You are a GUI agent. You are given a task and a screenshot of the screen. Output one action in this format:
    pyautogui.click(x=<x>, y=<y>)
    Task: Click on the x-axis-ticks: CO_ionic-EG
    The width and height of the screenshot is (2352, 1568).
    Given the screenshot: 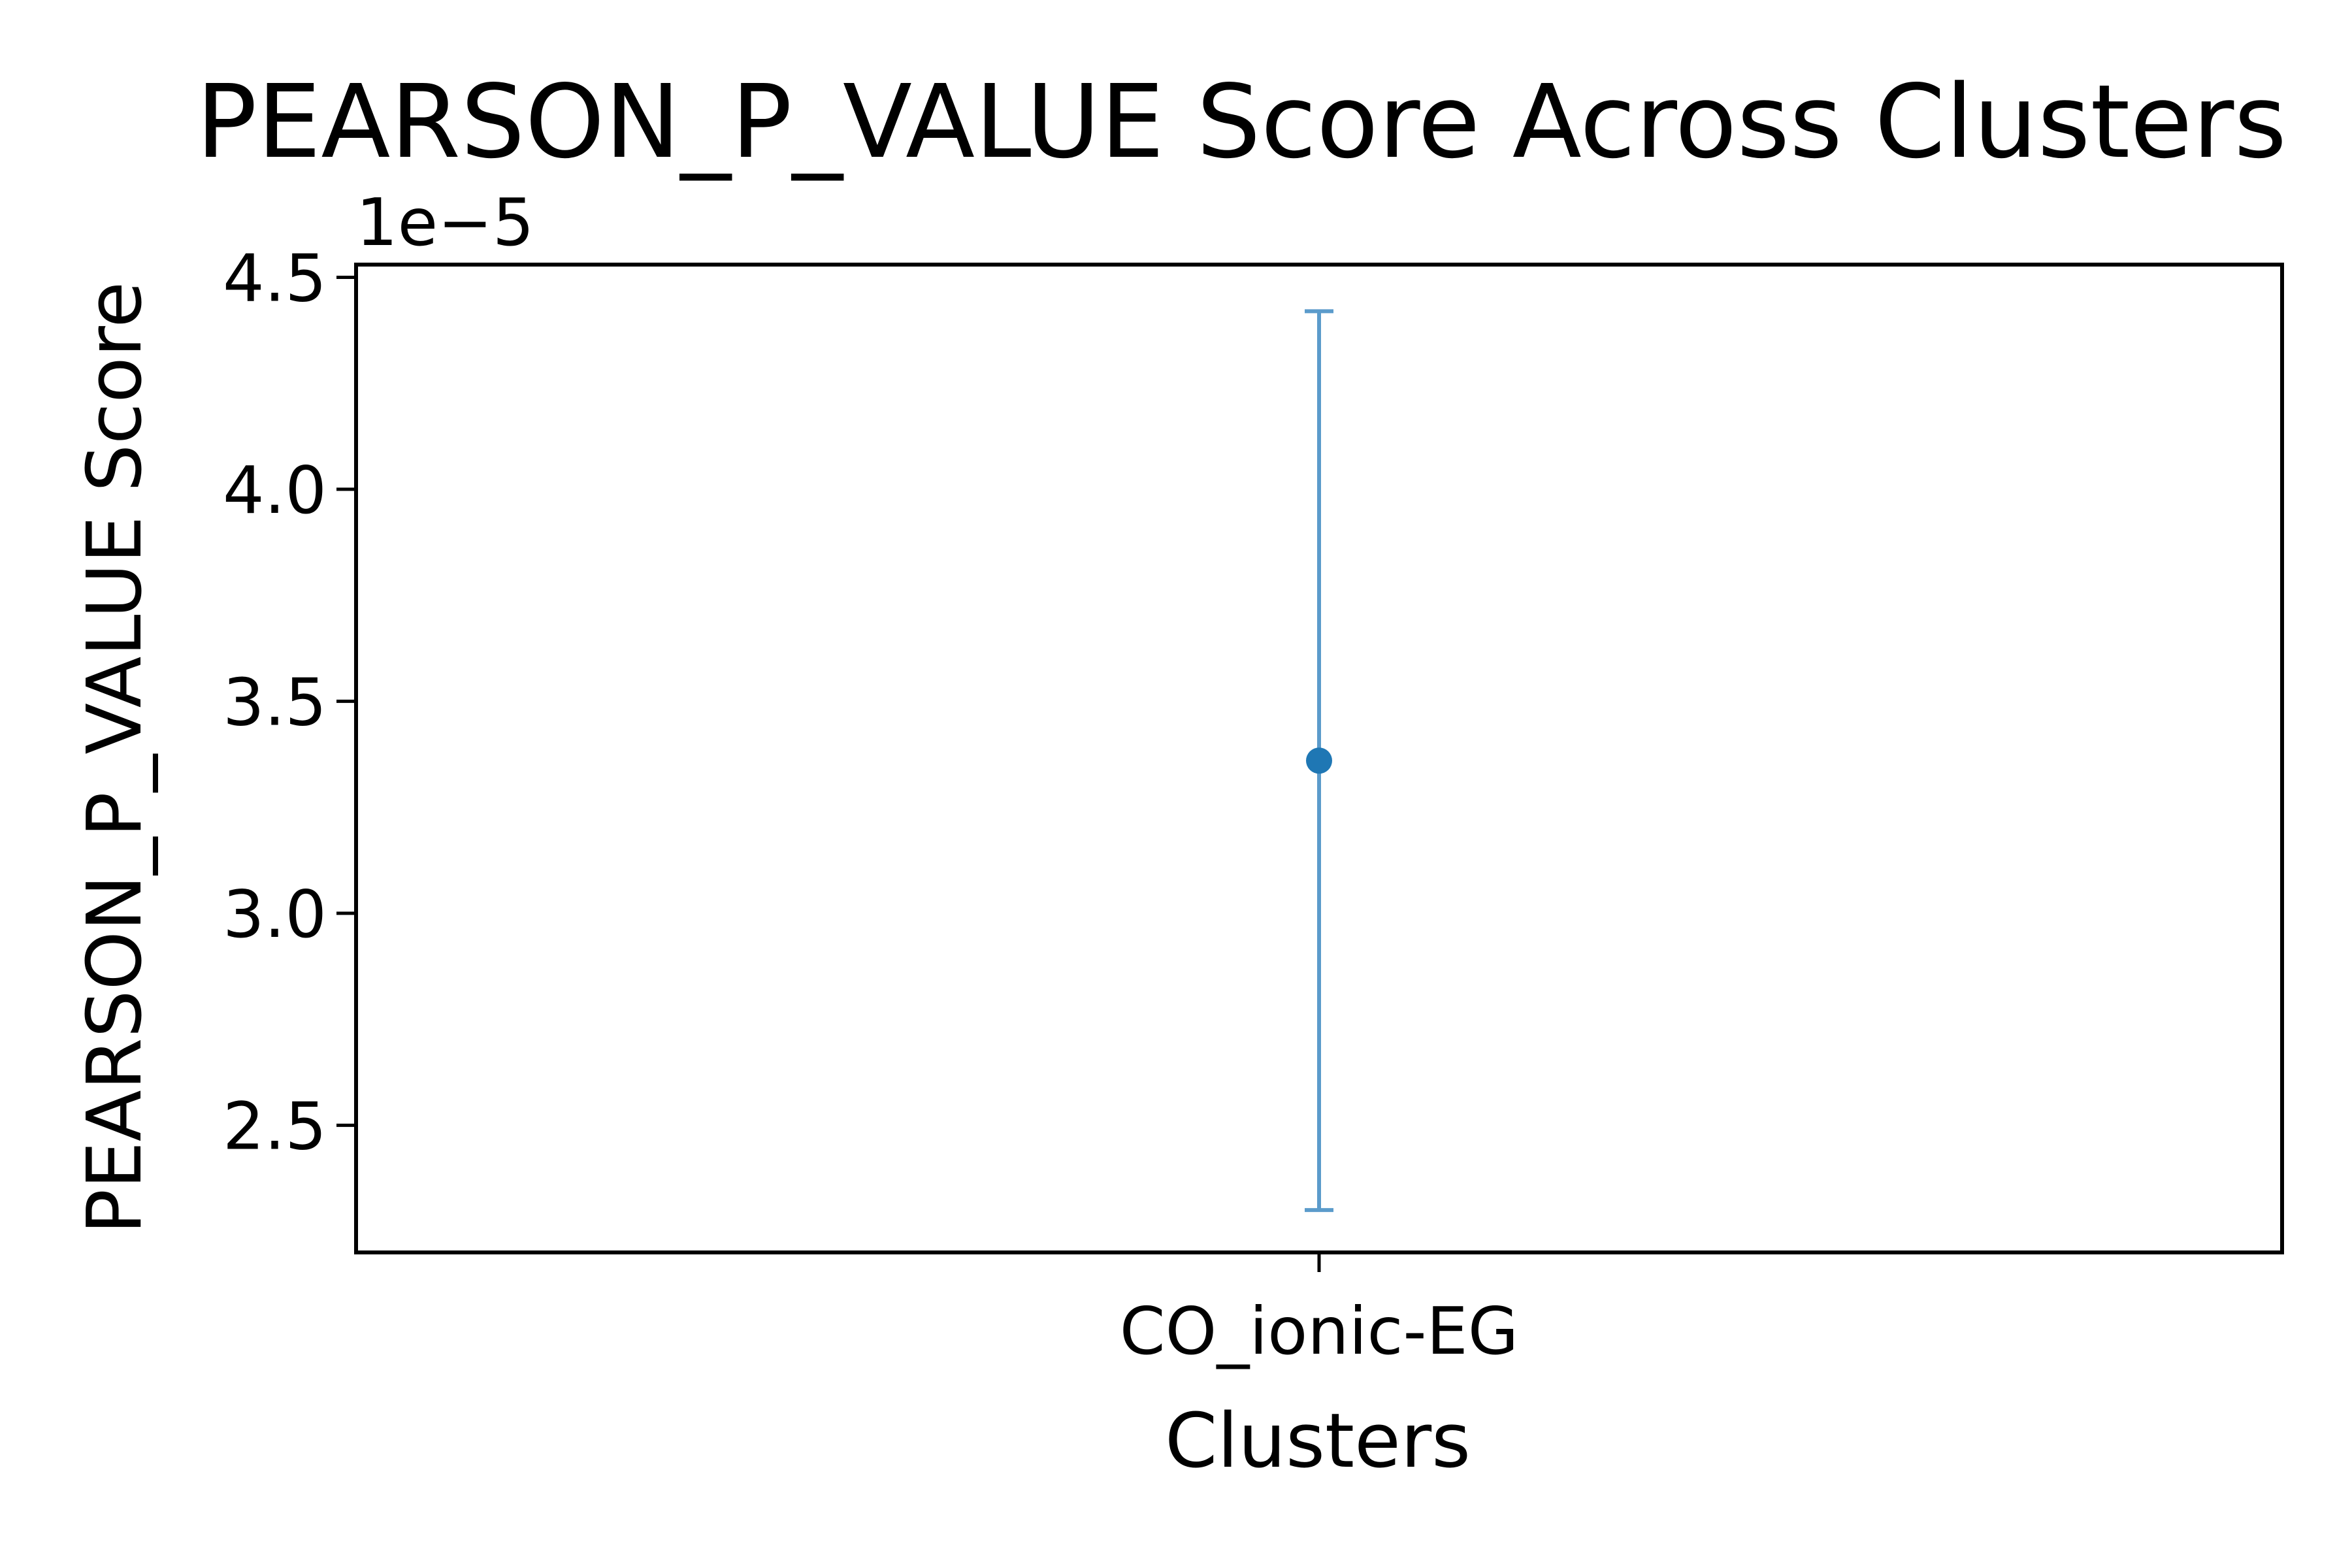 What is the action you would take?
    pyautogui.click(x=1319, y=1310)
    